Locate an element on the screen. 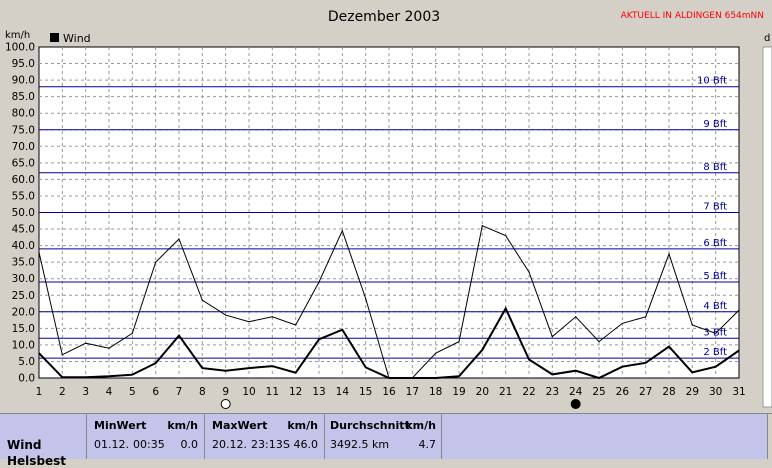 This screenshot has height=468, width=772. max-time: 23:13 is located at coordinates (267, 444).